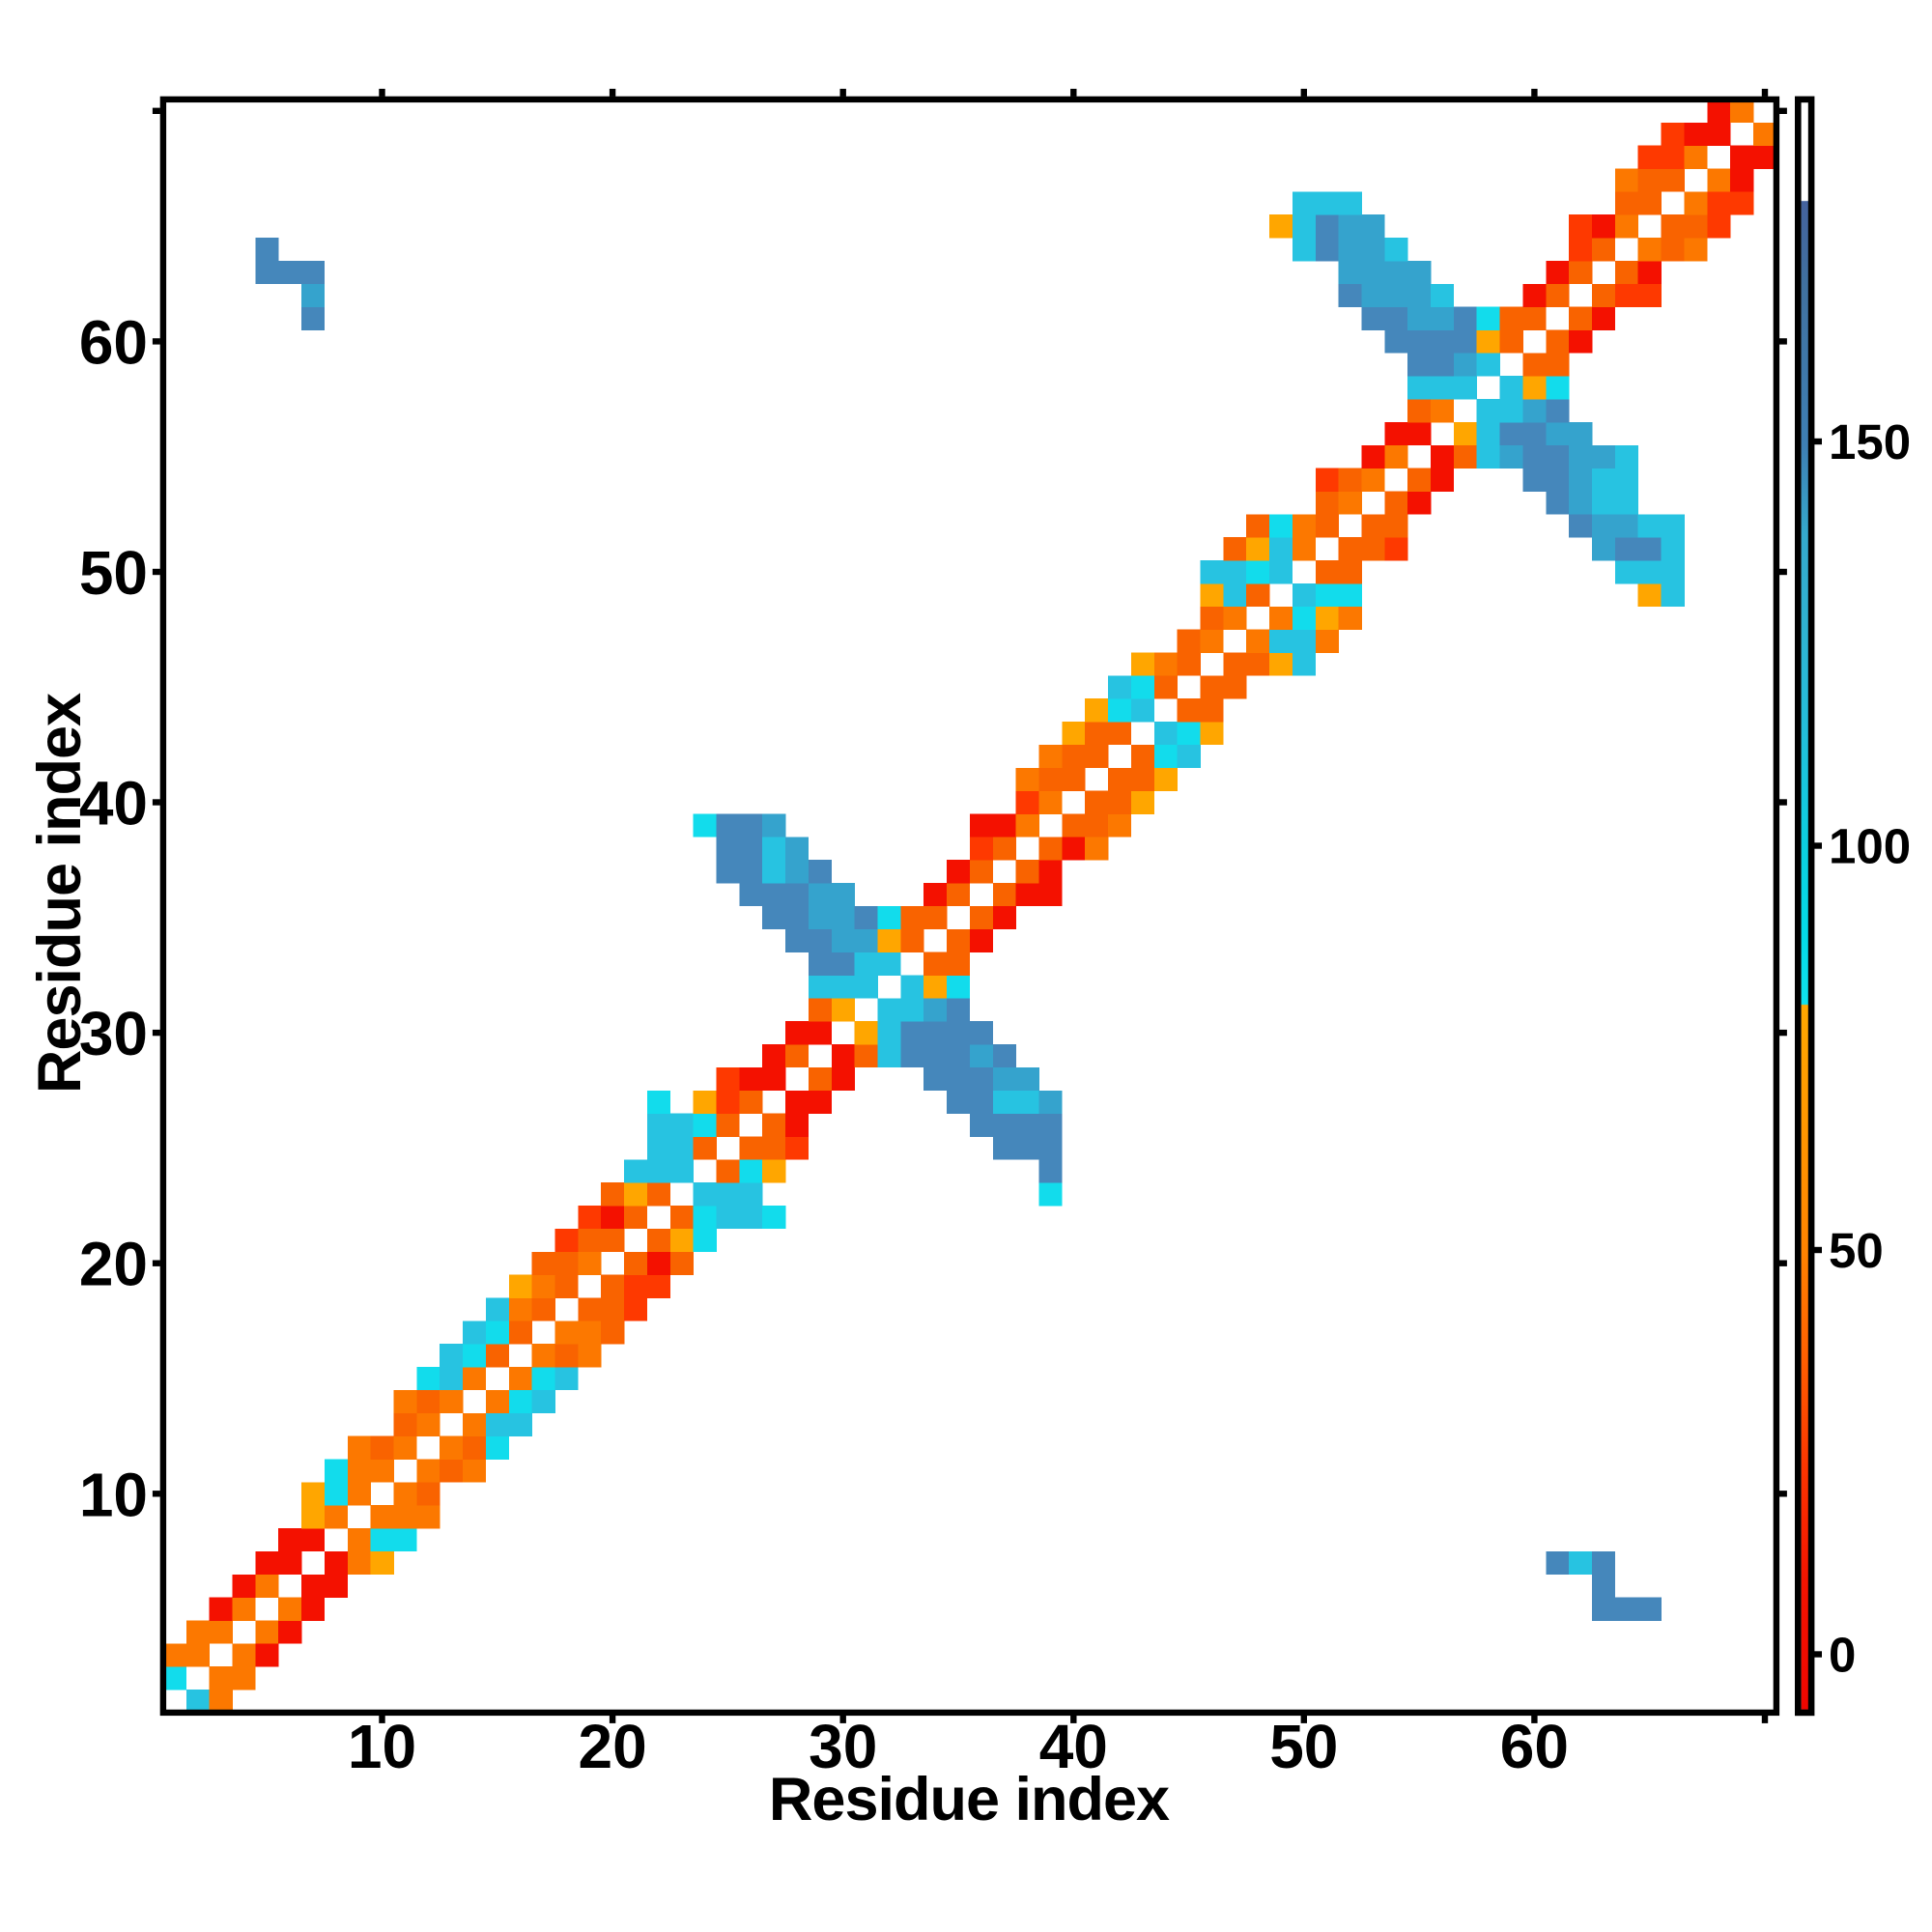  I want to click on svg-text: 0, so click(1842, 1655).